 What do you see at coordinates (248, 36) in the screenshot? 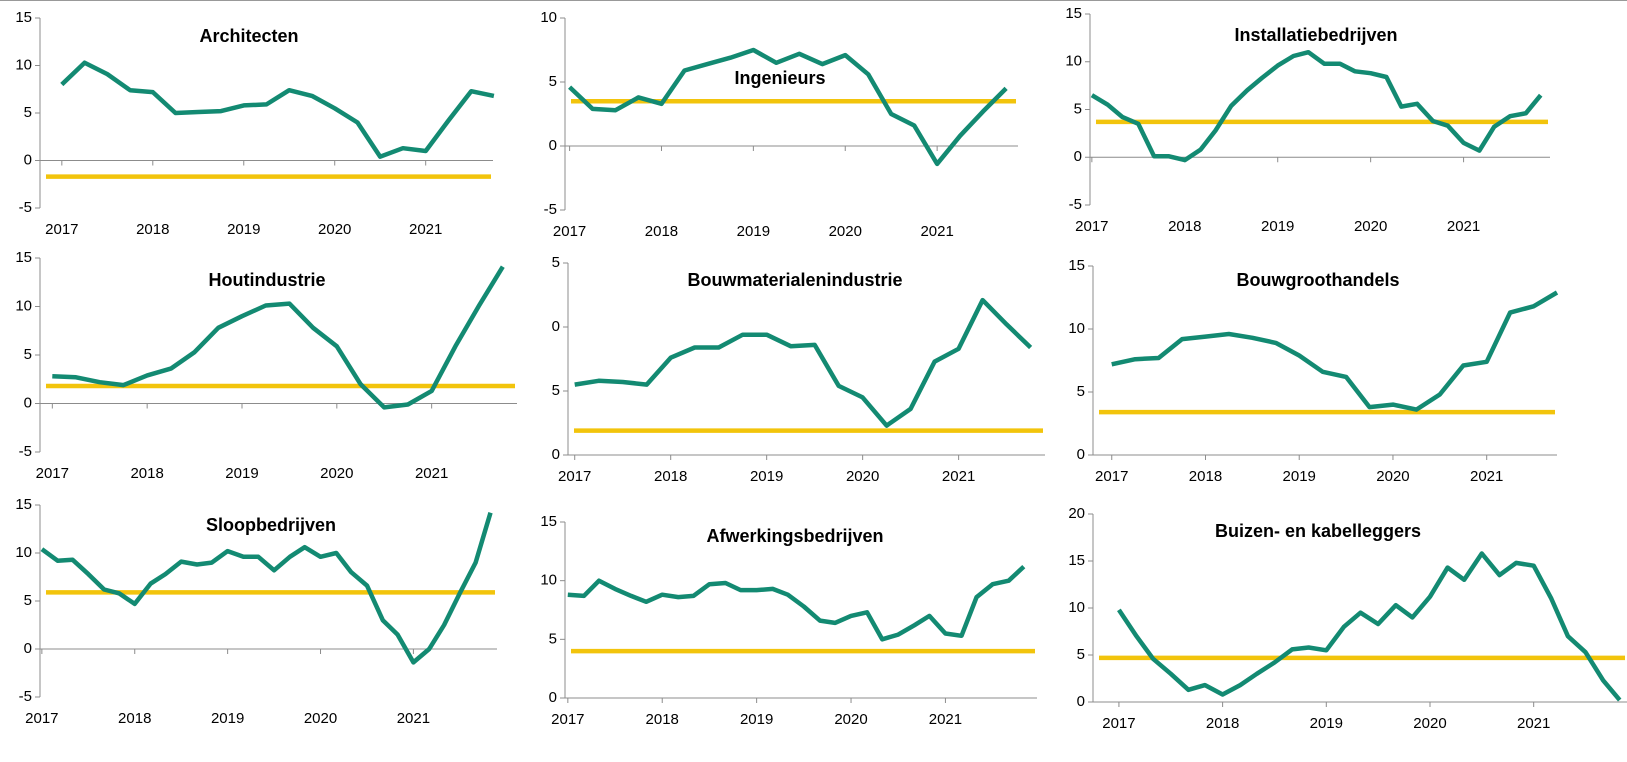
I see `chart-title: Architecten` at bounding box center [248, 36].